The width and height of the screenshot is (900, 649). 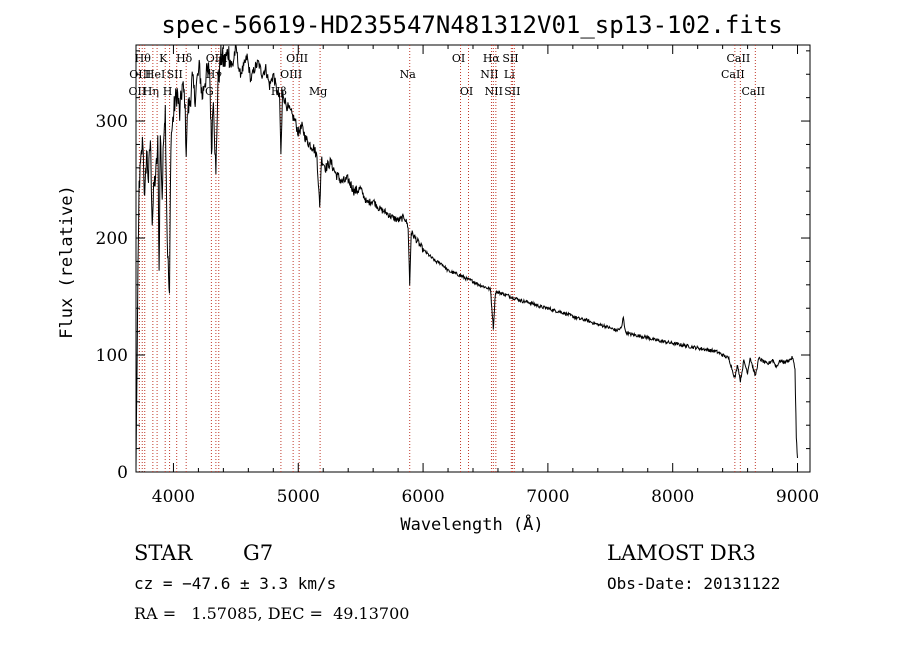 I want to click on line-marker-label-4: HeI, so click(x=155, y=74).